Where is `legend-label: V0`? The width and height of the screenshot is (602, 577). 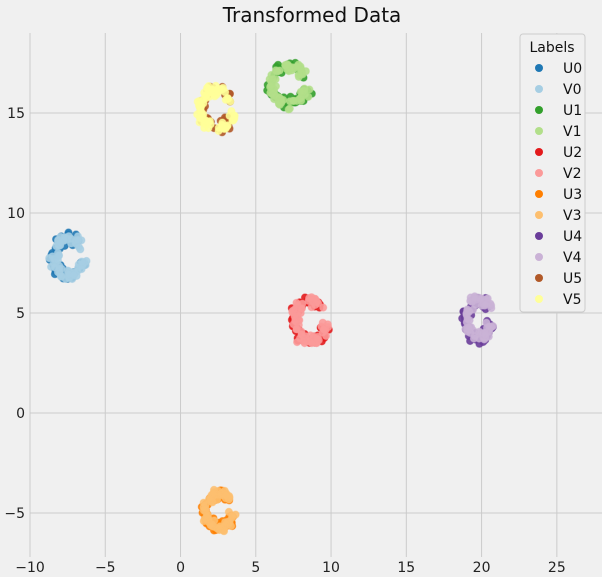 legend-label: V0 is located at coordinates (572, 90).